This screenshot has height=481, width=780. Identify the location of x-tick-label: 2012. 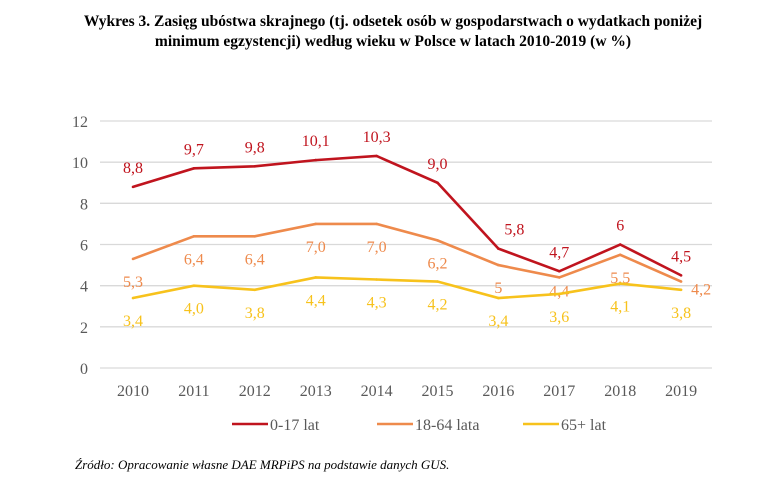
(255, 391).